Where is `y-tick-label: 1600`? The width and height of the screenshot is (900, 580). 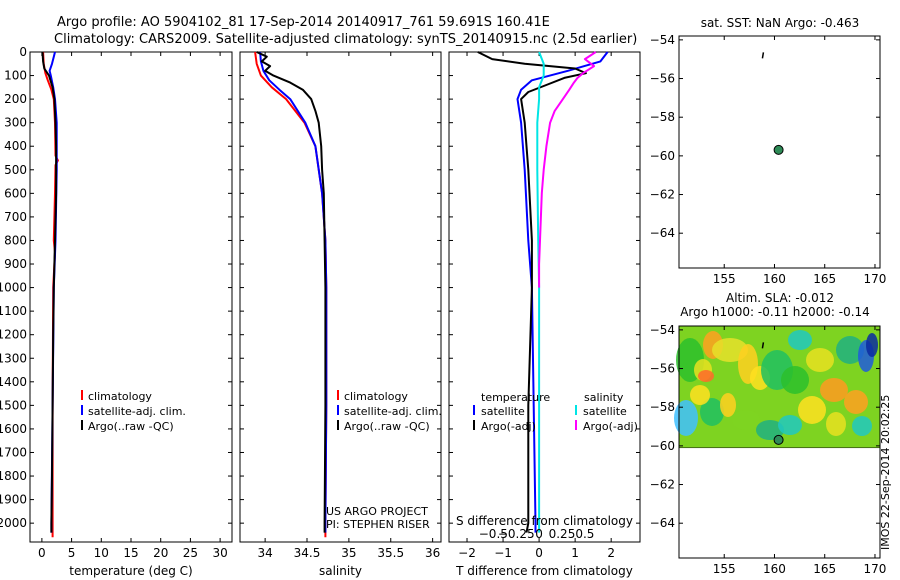 y-tick-label: 1600 is located at coordinates (13, 429).